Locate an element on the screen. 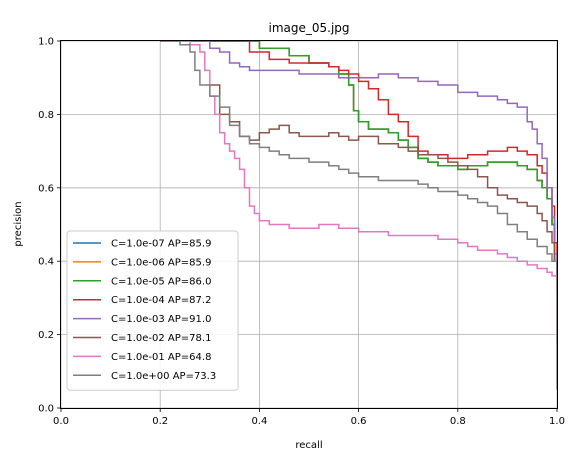 The height and width of the screenshot is (455, 577). legend-label-4: C=1.0e-03 AP=91.0 is located at coordinates (161, 319).